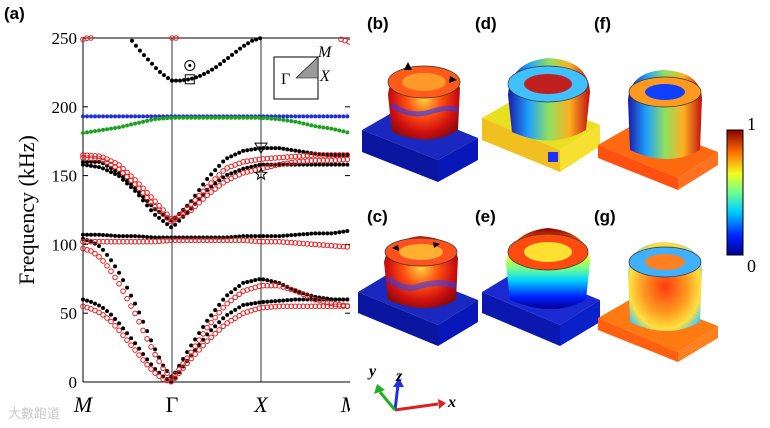  What do you see at coordinates (261, 404) in the screenshot?
I see `x-tick-label: X` at bounding box center [261, 404].